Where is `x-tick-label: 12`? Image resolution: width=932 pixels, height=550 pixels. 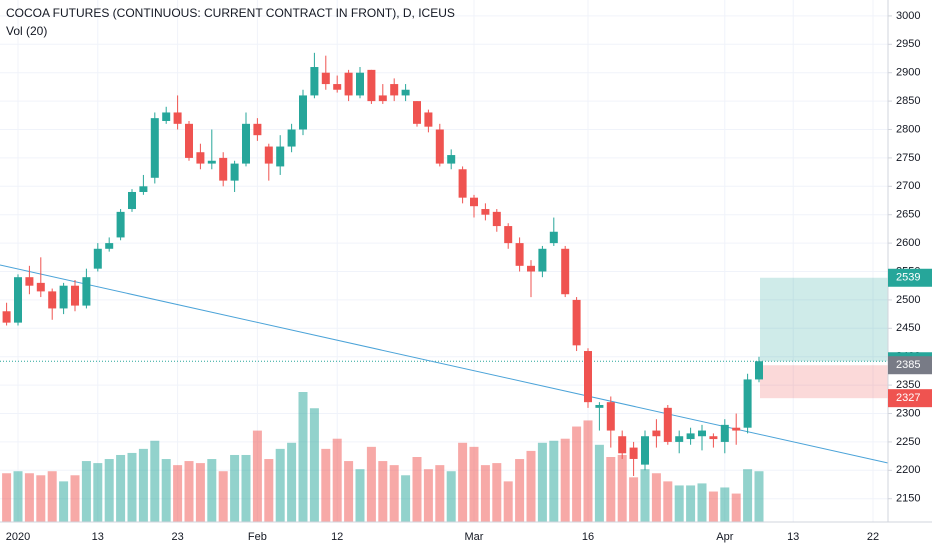
x-tick-label: 12 is located at coordinates (337, 537).